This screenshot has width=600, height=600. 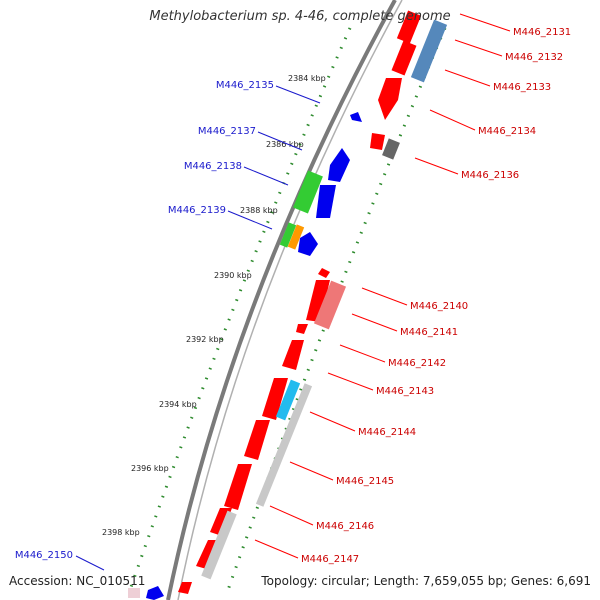 I want to click on gene-label: M446_2132, so click(x=534, y=57).